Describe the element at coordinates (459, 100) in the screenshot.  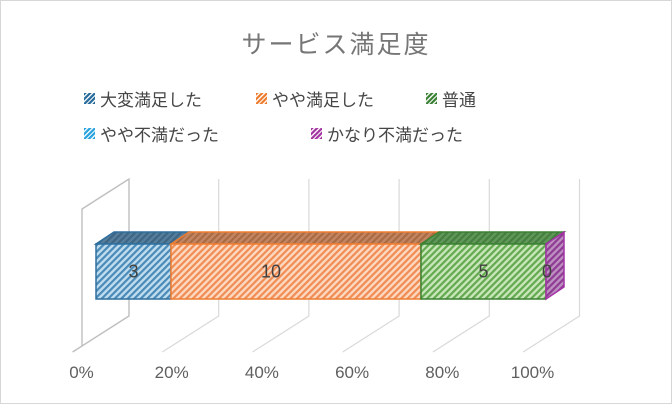
I see `legend-label: 普通` at that location.